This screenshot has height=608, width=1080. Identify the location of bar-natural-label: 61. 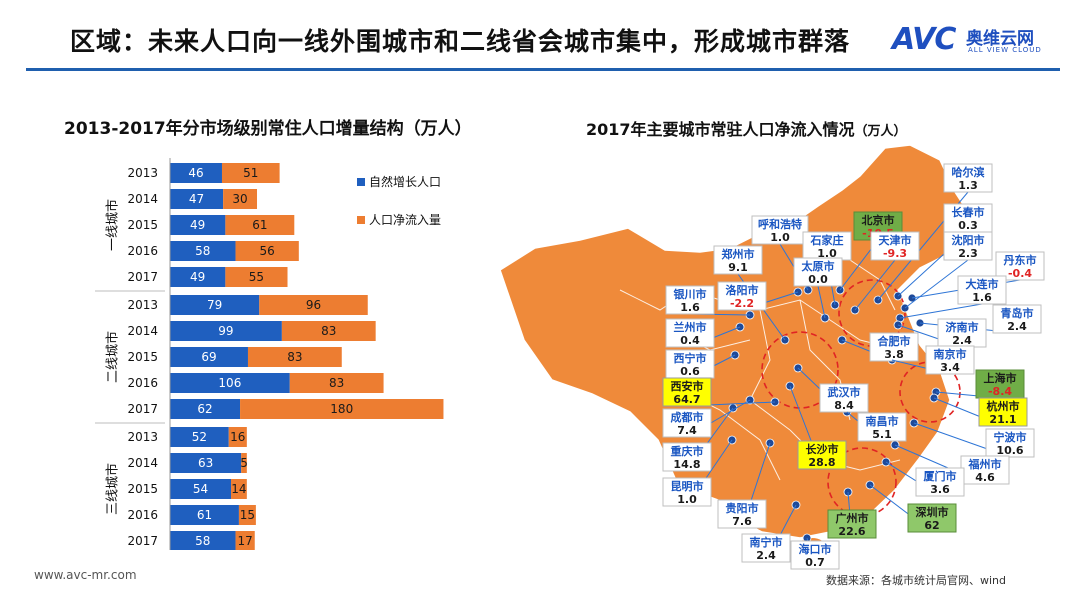
(204, 515).